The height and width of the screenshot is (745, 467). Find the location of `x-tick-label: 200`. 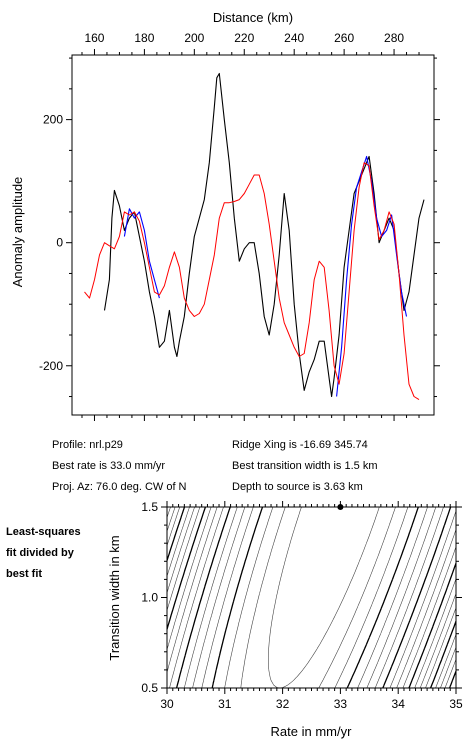

x-tick-label: 200 is located at coordinates (194, 38).